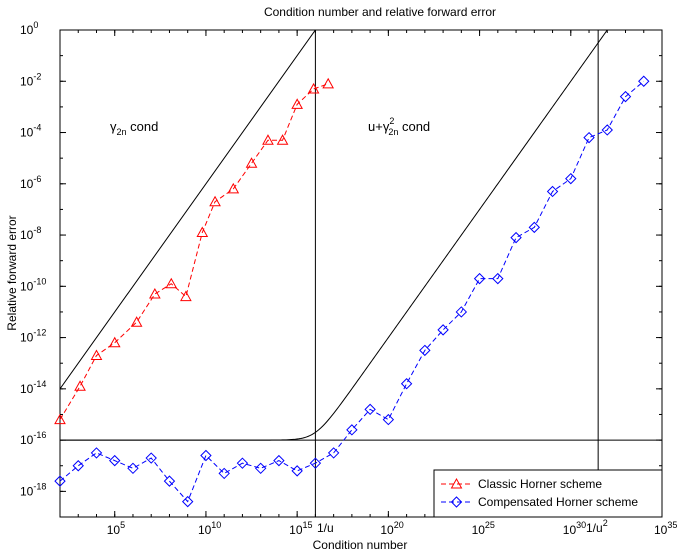 This screenshot has width=679, height=552. I want to click on y-tick-label: 10⁻¹⁶, so click(33, 438).